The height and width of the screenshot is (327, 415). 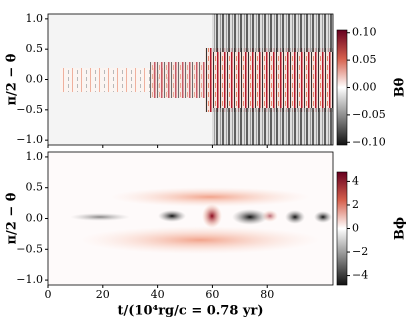 What do you see at coordinates (267, 294) in the screenshot?
I see `x-tick-label: 80` at bounding box center [267, 294].